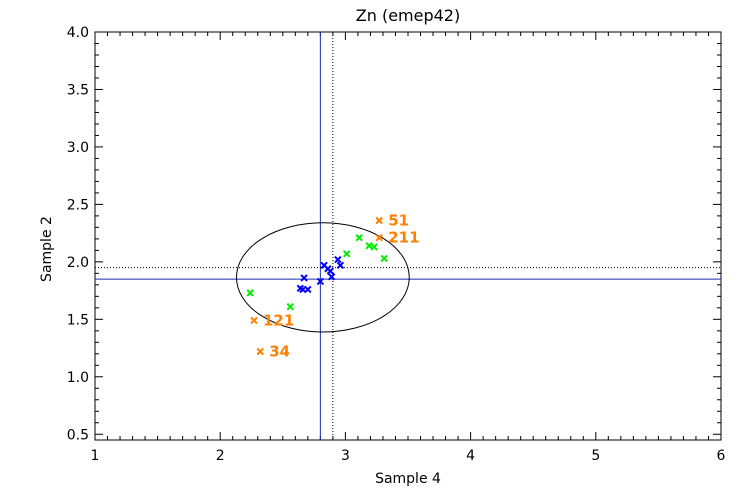 Image resolution: width=750 pixels, height=500 pixels. Describe the element at coordinates (408, 479) in the screenshot. I see `x-axis-label: Sample 4` at that location.